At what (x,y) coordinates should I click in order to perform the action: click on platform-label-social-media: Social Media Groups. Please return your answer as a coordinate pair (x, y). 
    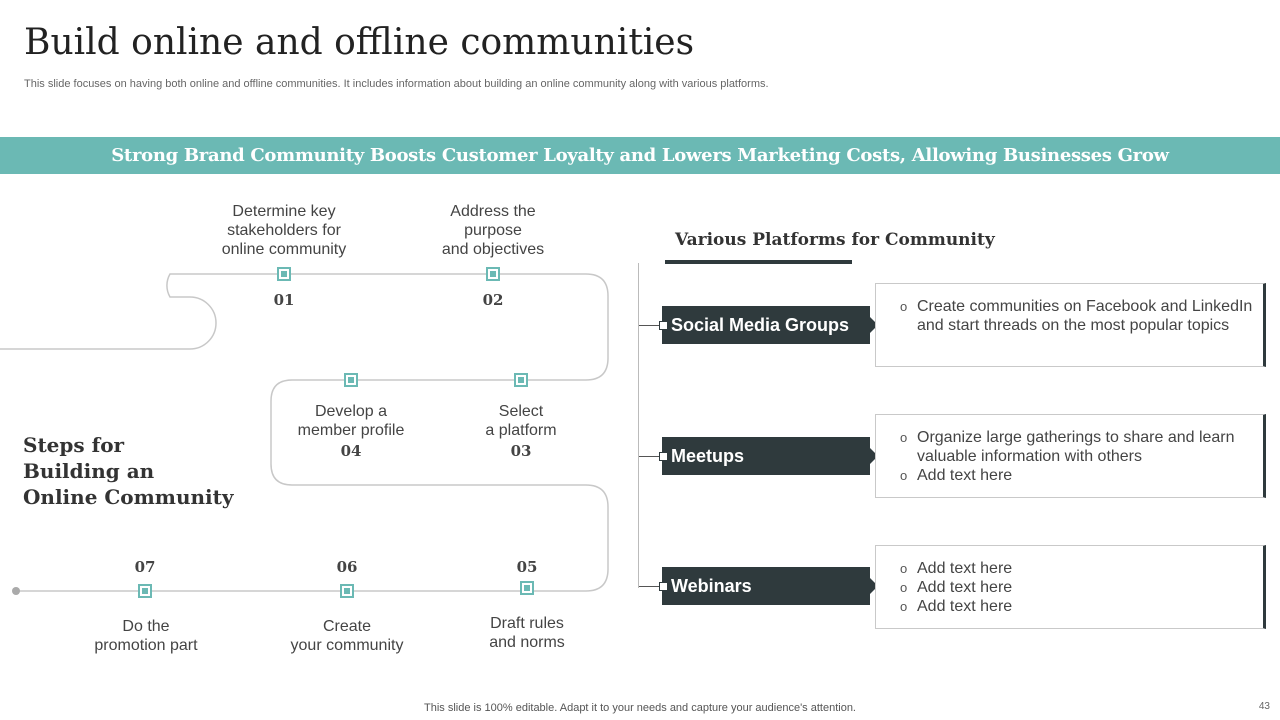
    Looking at the image, I should click on (770, 325).